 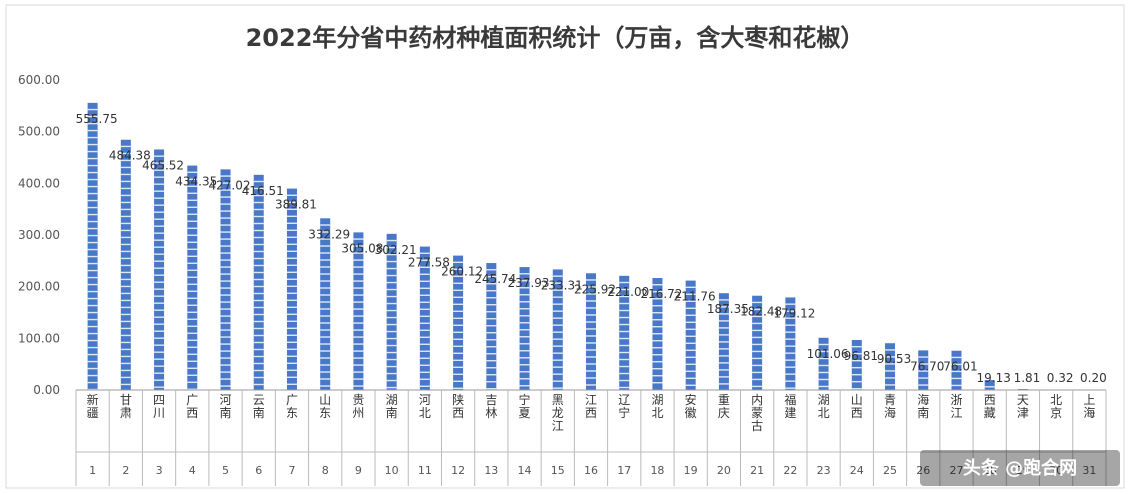 What do you see at coordinates (794, 313) in the screenshot?
I see `bar-value-label: 179.12` at bounding box center [794, 313].